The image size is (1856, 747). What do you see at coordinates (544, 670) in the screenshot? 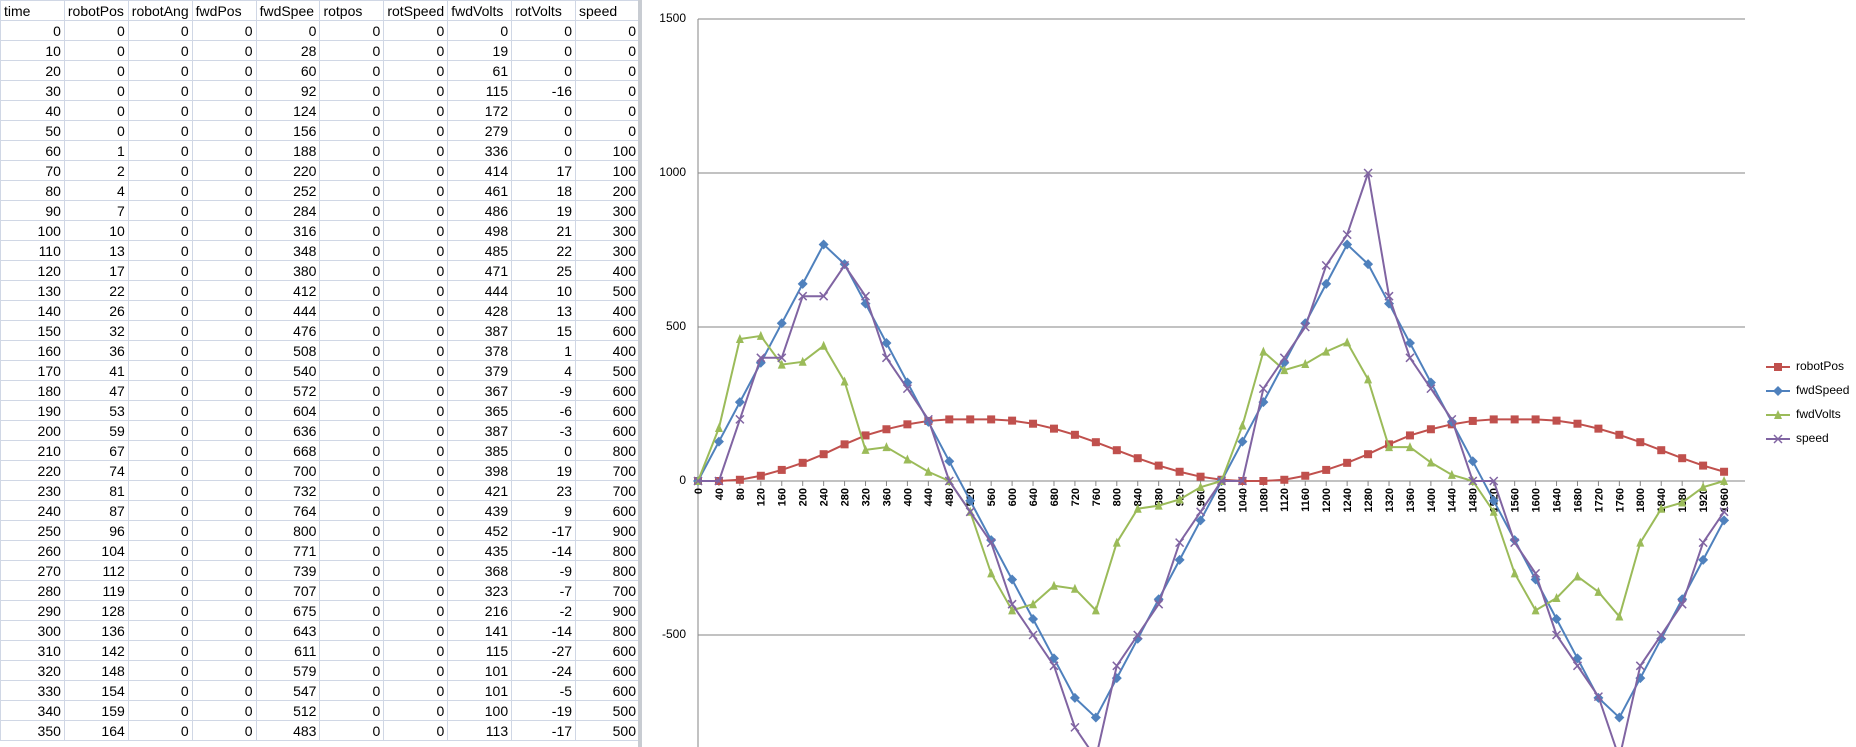
I see `cell: -24` at bounding box center [544, 670].